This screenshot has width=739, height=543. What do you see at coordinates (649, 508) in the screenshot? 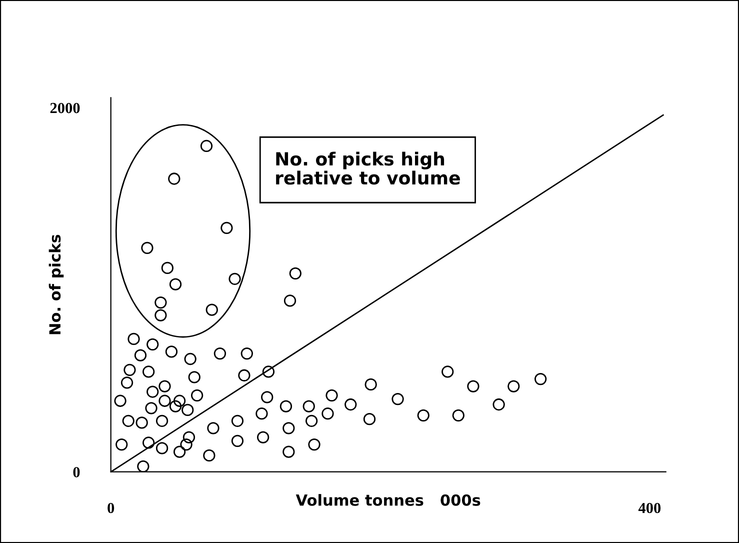
I see `x-tick-label: 400` at bounding box center [649, 508].